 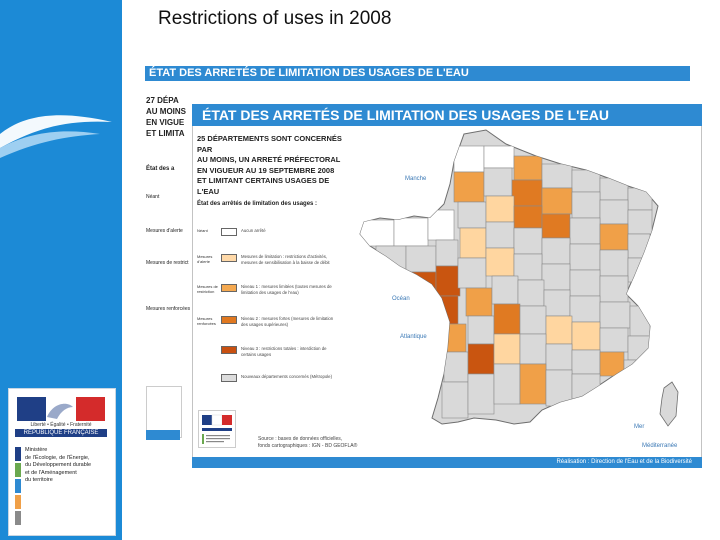 I want to click on intro-line: EN VIGUEUR AU 19 SEPTEMBRE 2008, so click(x=266, y=170).